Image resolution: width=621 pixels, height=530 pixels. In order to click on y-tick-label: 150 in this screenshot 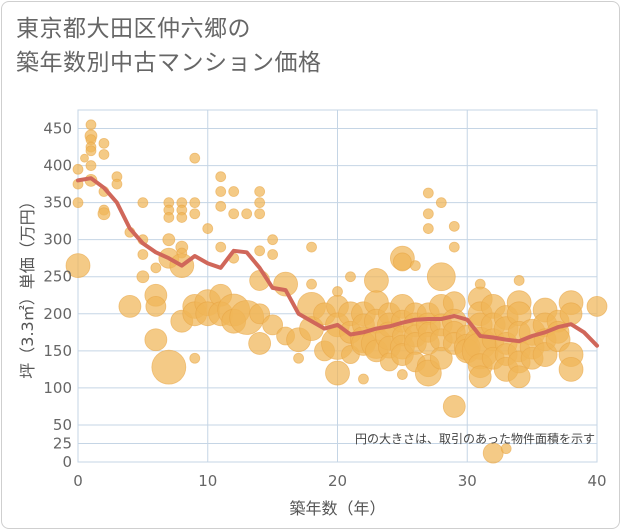, I will do `click(57, 351)`.